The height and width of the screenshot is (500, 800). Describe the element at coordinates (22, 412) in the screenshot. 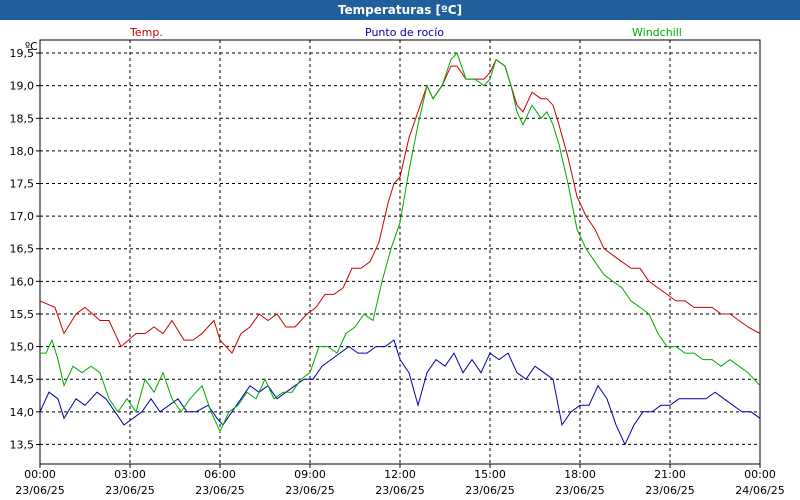

I see `y-tick-label: 14,0` at that location.